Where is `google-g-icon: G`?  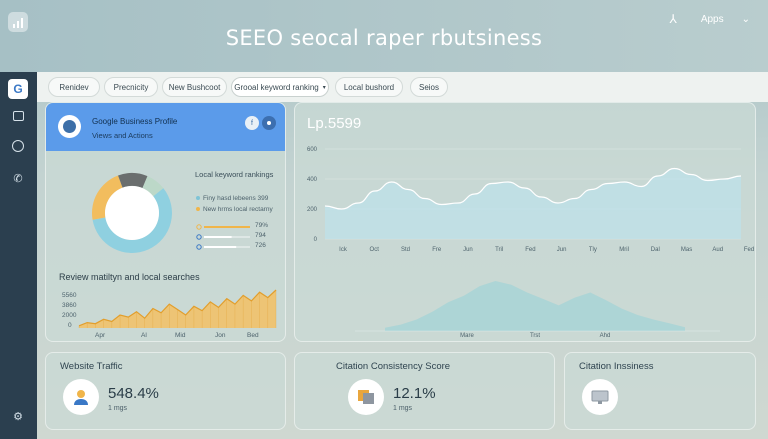
google-g-icon: G is located at coordinates (18, 89).